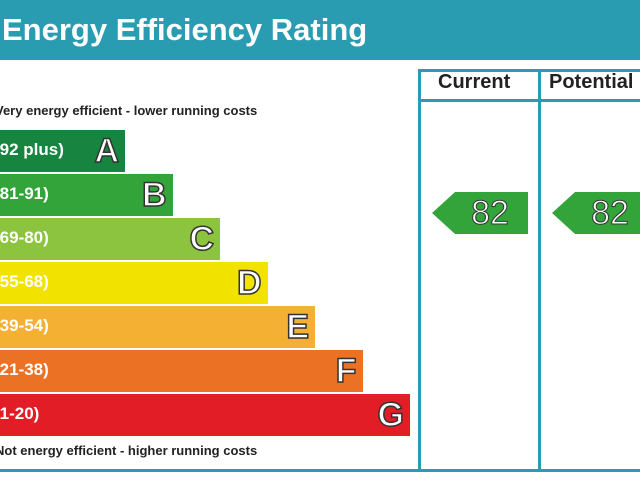 The height and width of the screenshot is (480, 640). I want to click on band-letter: B, so click(154, 195).